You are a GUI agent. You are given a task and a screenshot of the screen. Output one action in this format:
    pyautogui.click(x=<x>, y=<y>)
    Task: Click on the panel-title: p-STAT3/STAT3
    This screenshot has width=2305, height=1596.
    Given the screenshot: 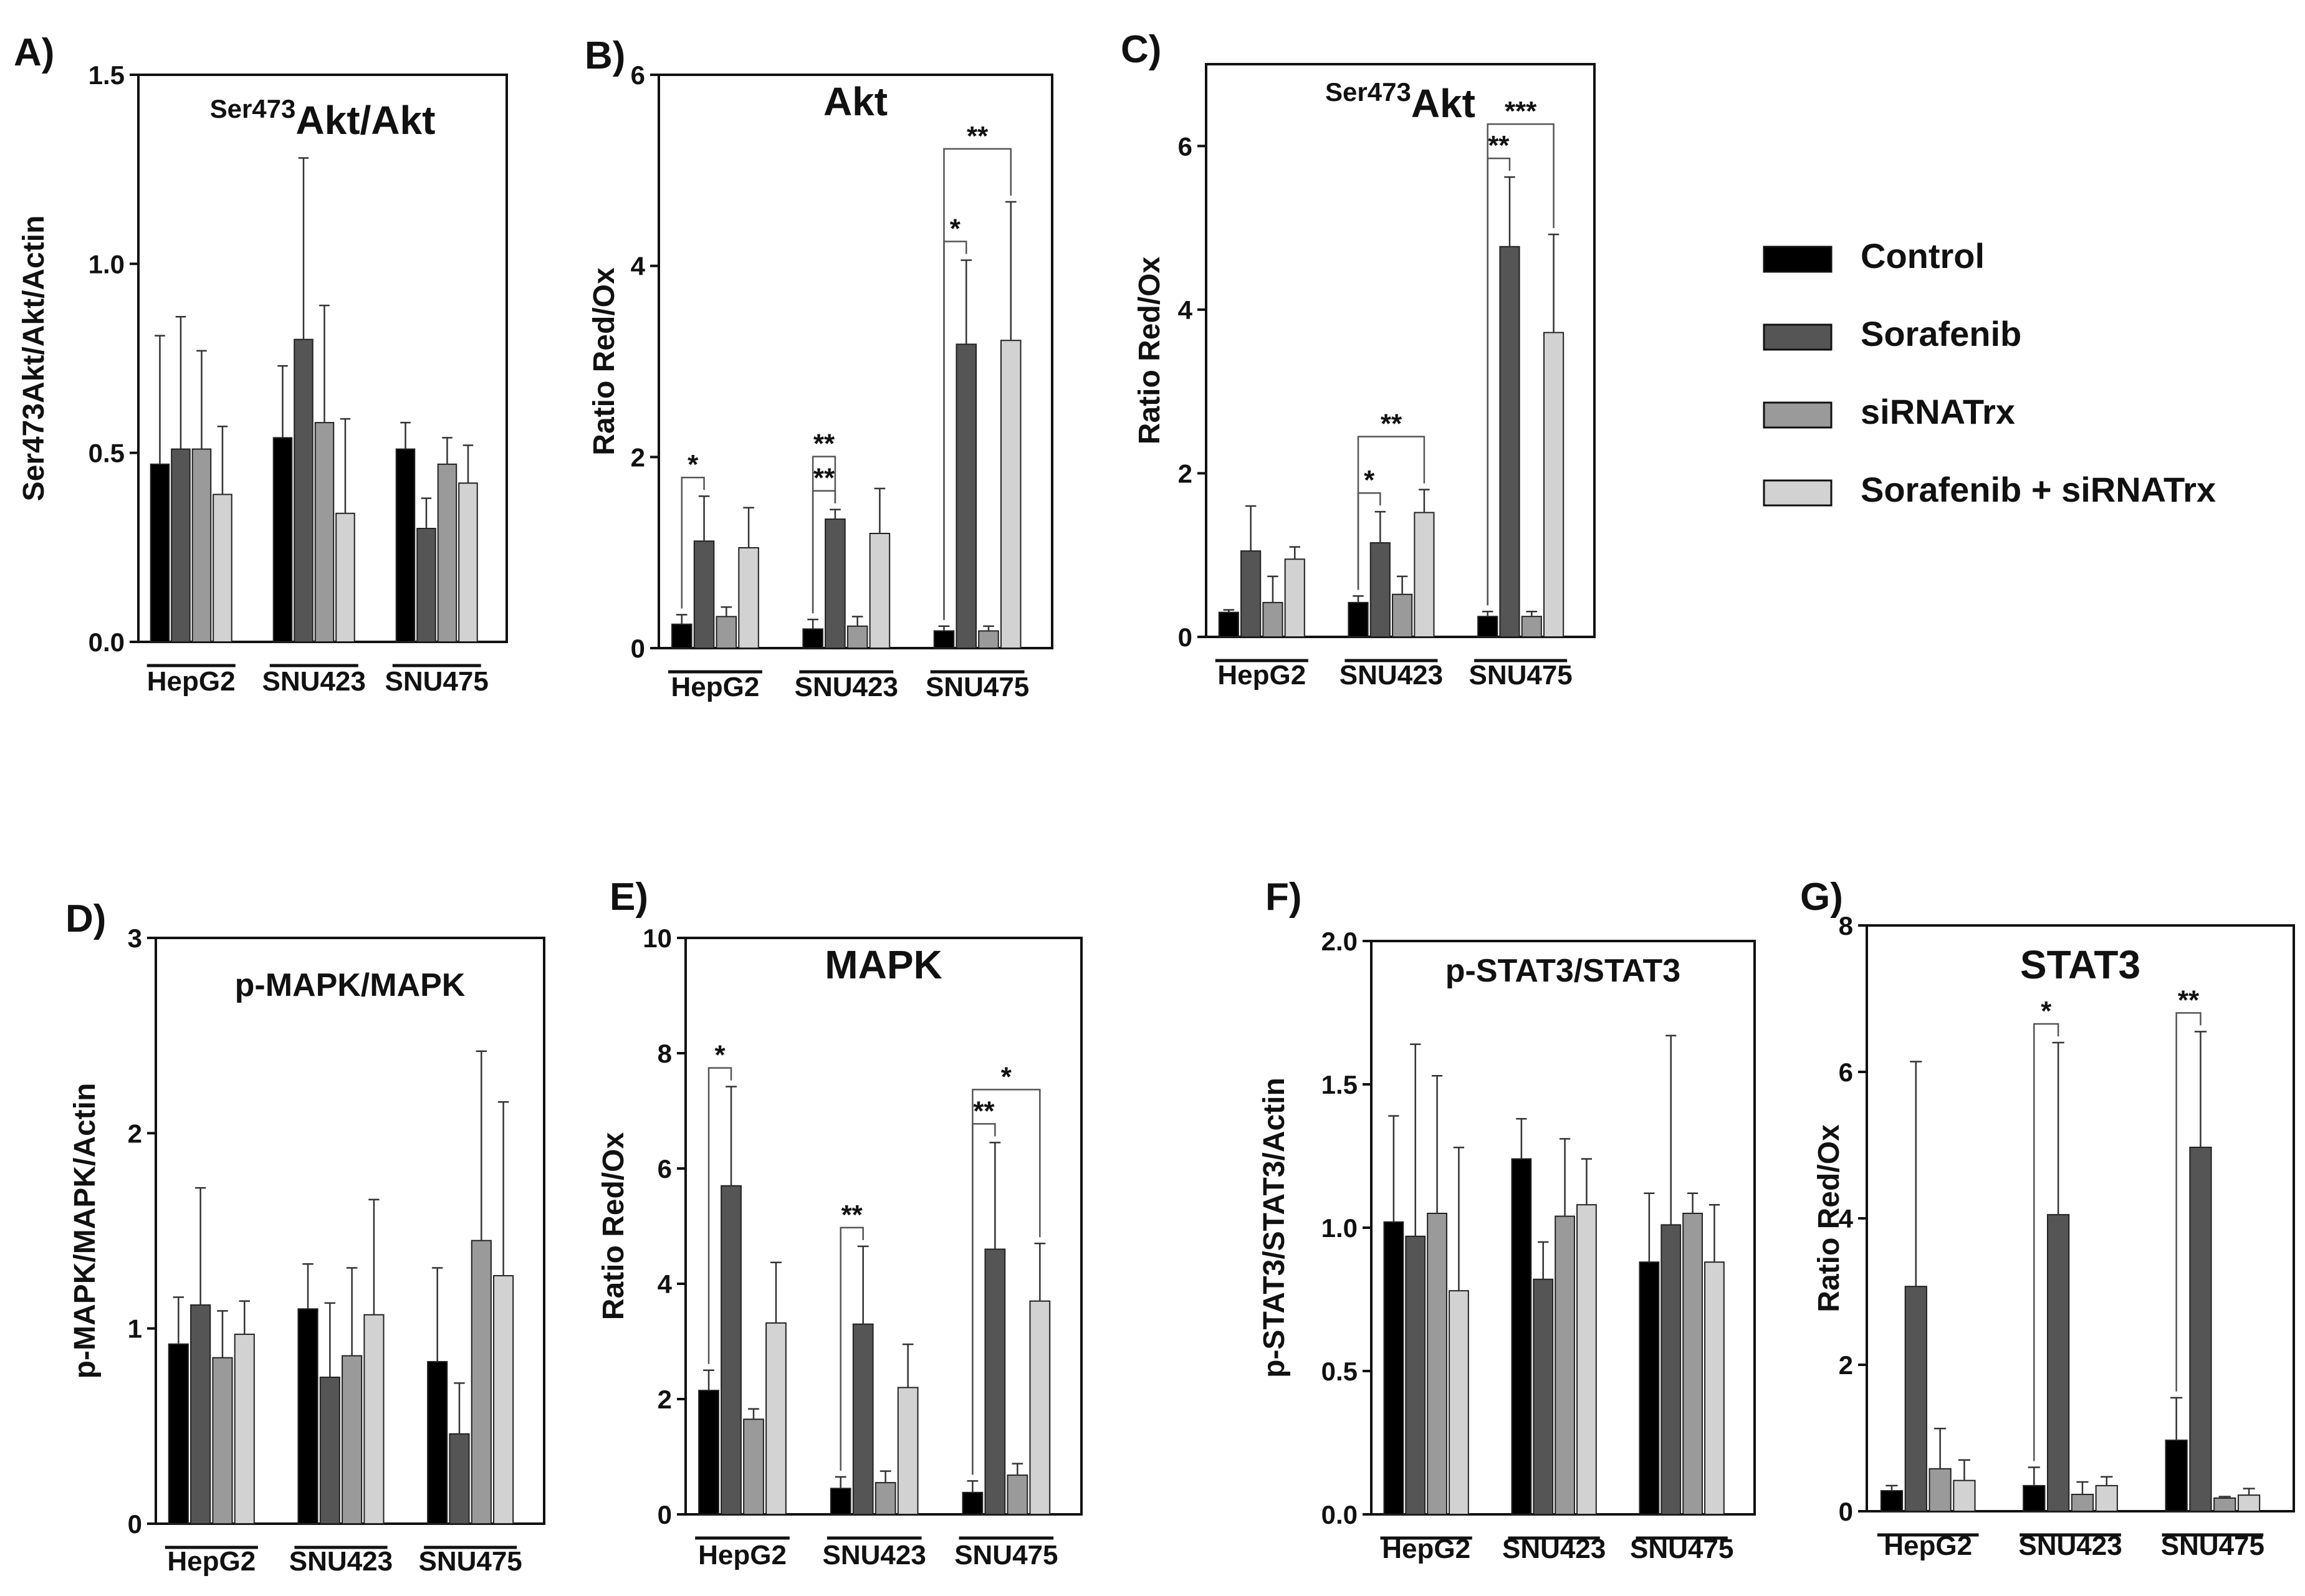 What is the action you would take?
    pyautogui.click(x=1563, y=971)
    